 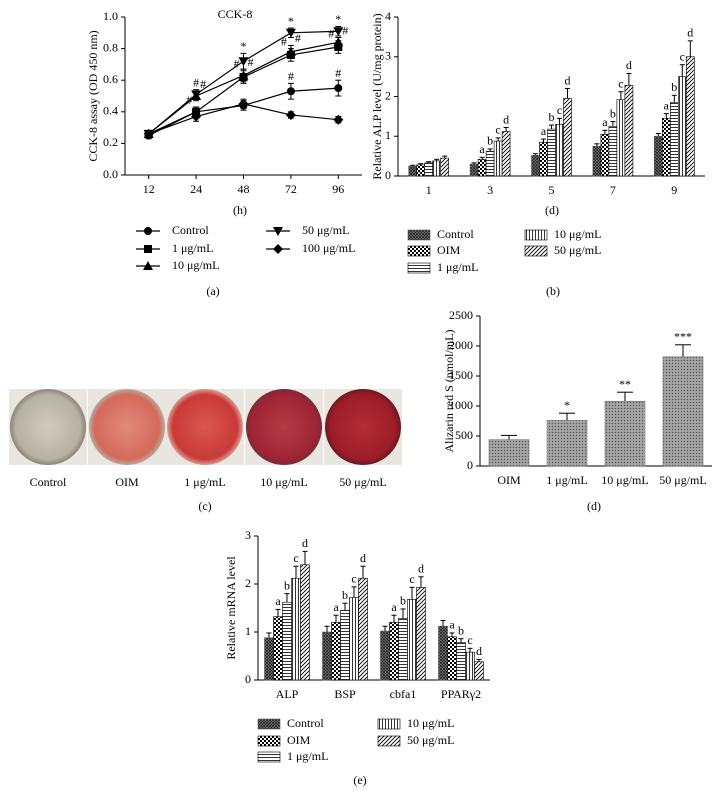 I want to click on y-axis-label: Relative mRNA level, so click(x=231, y=608).